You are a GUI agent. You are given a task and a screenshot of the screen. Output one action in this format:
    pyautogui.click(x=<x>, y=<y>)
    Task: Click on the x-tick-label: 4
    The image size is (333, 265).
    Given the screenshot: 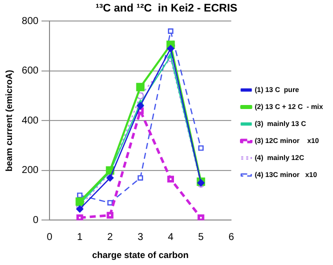 What is the action you would take?
    pyautogui.click(x=171, y=237)
    